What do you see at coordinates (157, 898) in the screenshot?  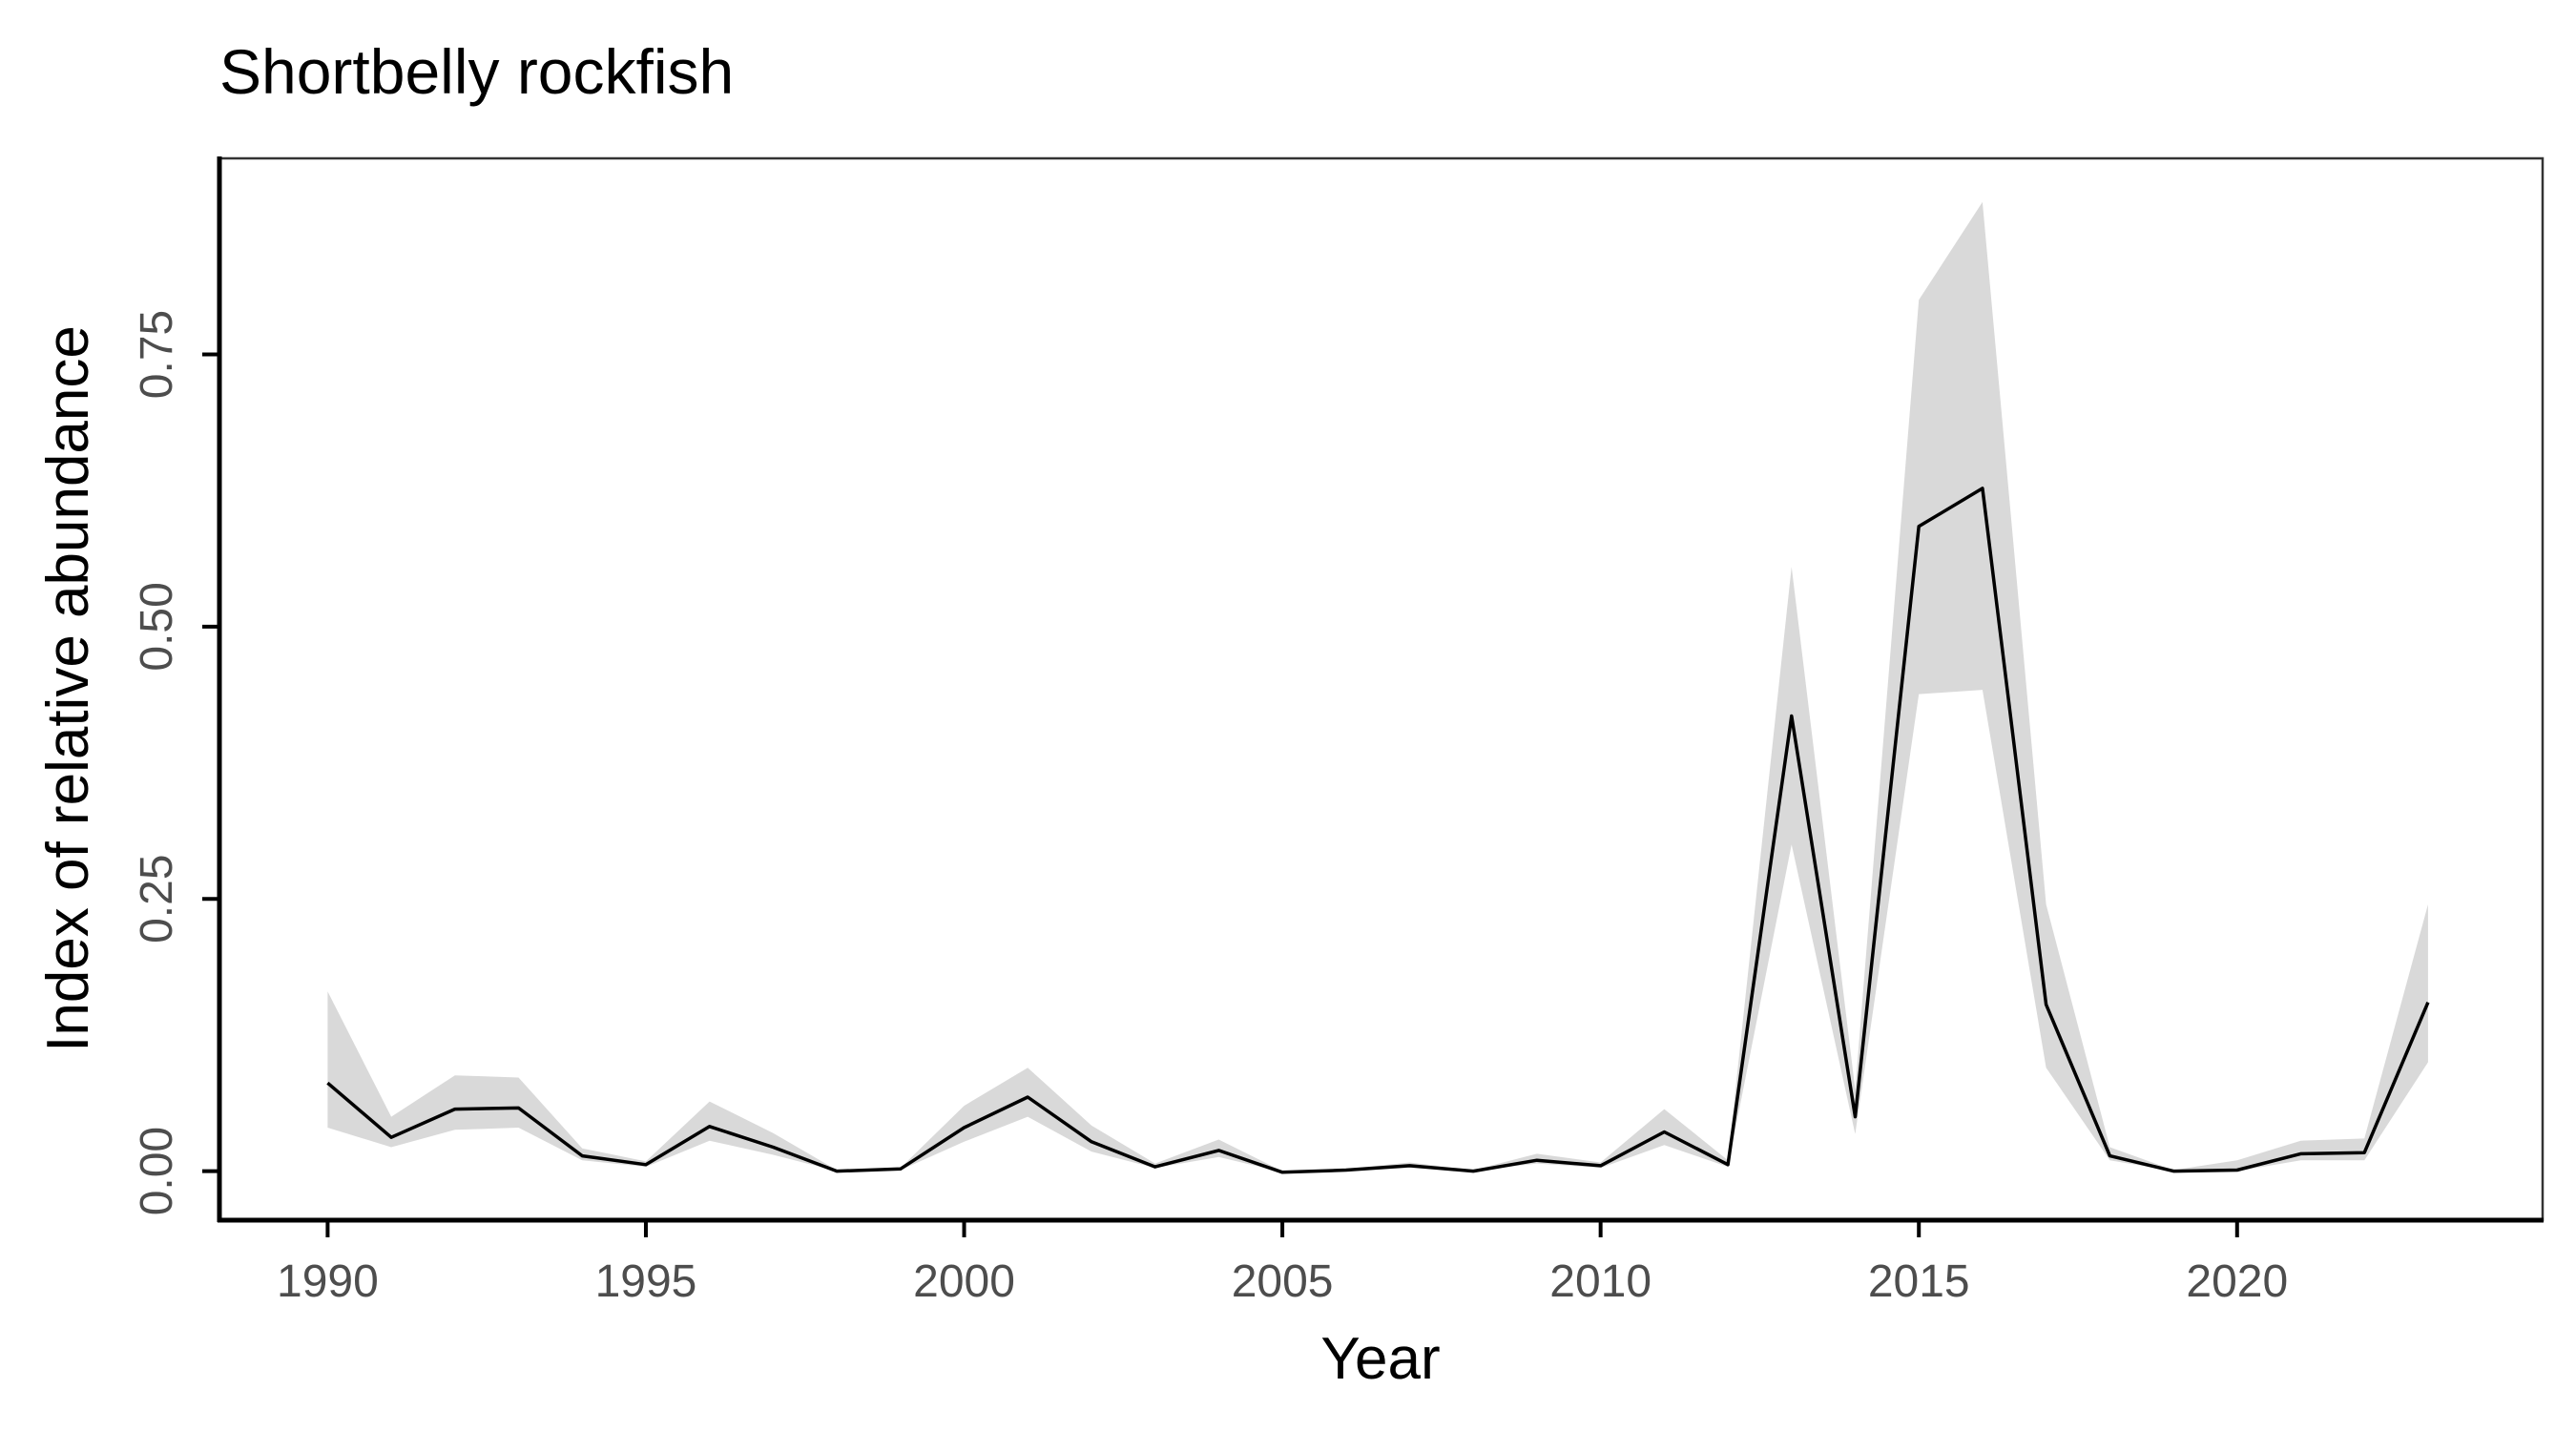 I see `y-tick-label: 0.25` at bounding box center [157, 898].